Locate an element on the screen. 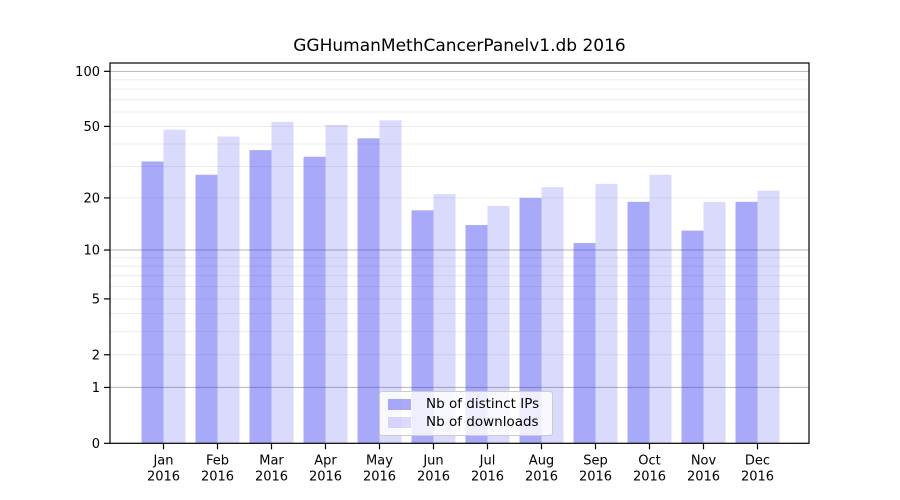  x-tick-label-month: Dec is located at coordinates (757, 460).